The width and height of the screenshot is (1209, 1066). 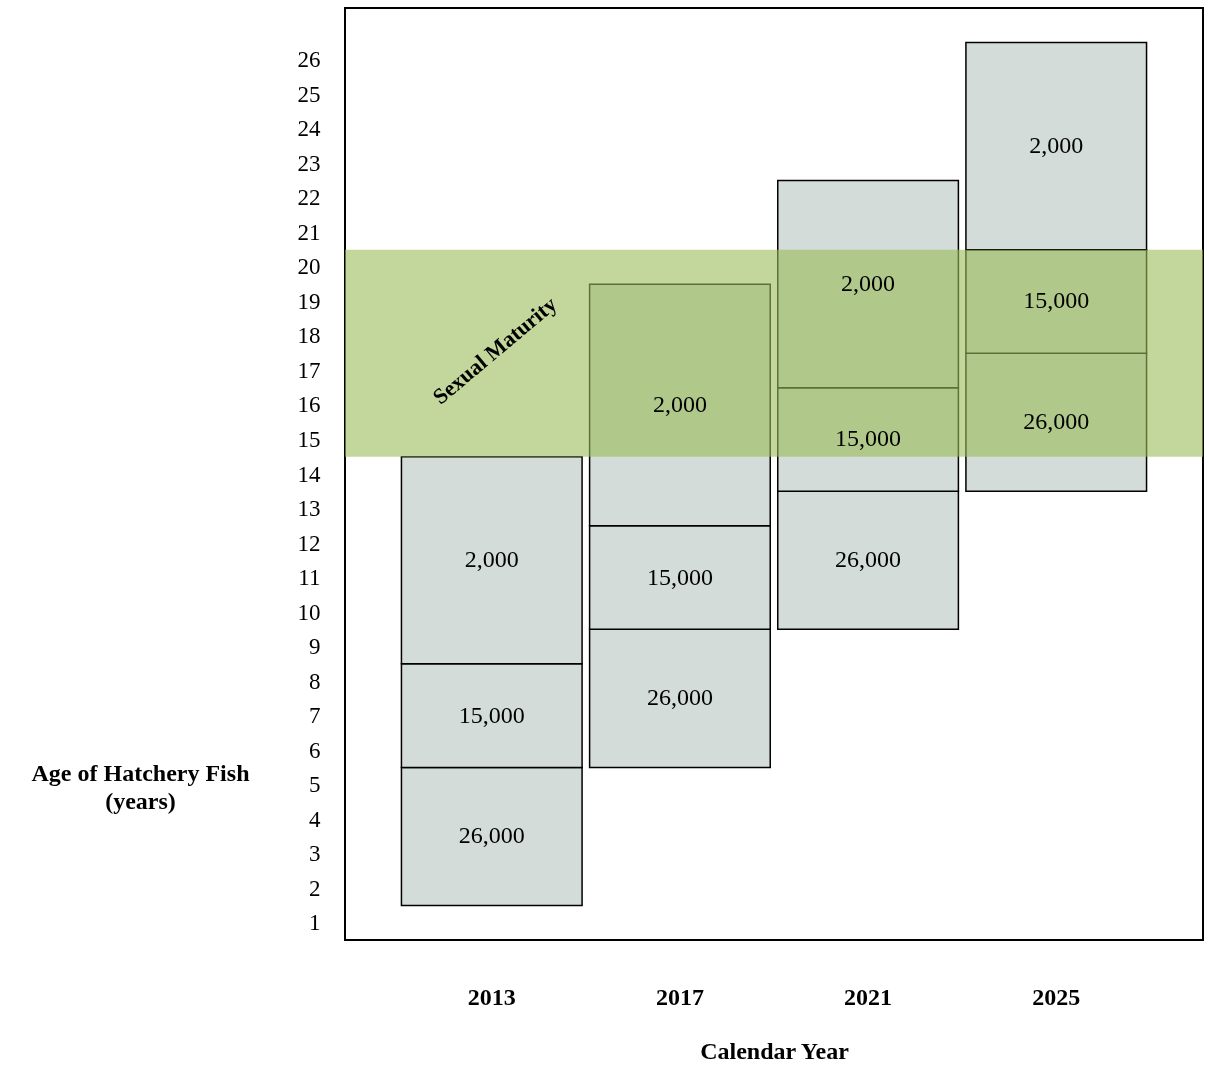 What do you see at coordinates (315, 888) in the screenshot?
I see `y-tick-label: 2` at bounding box center [315, 888].